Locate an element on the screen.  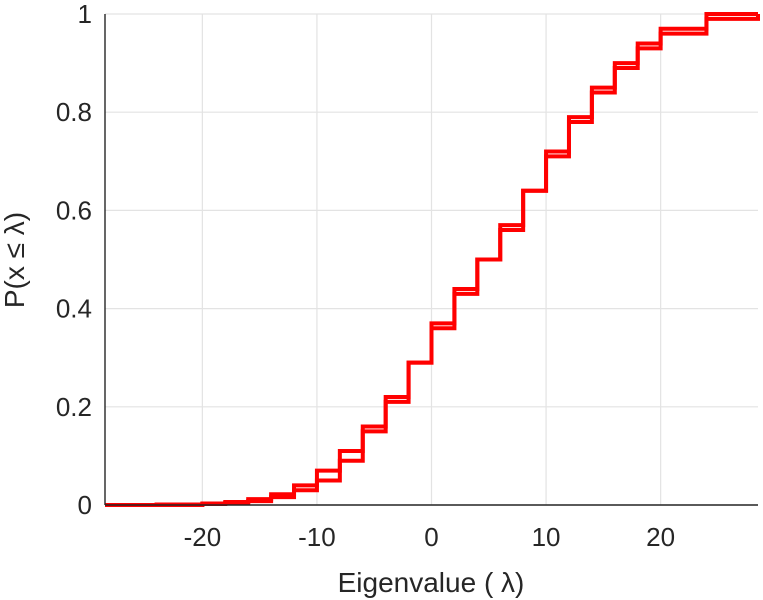
x-tick-label: 0 is located at coordinates (431, 537).